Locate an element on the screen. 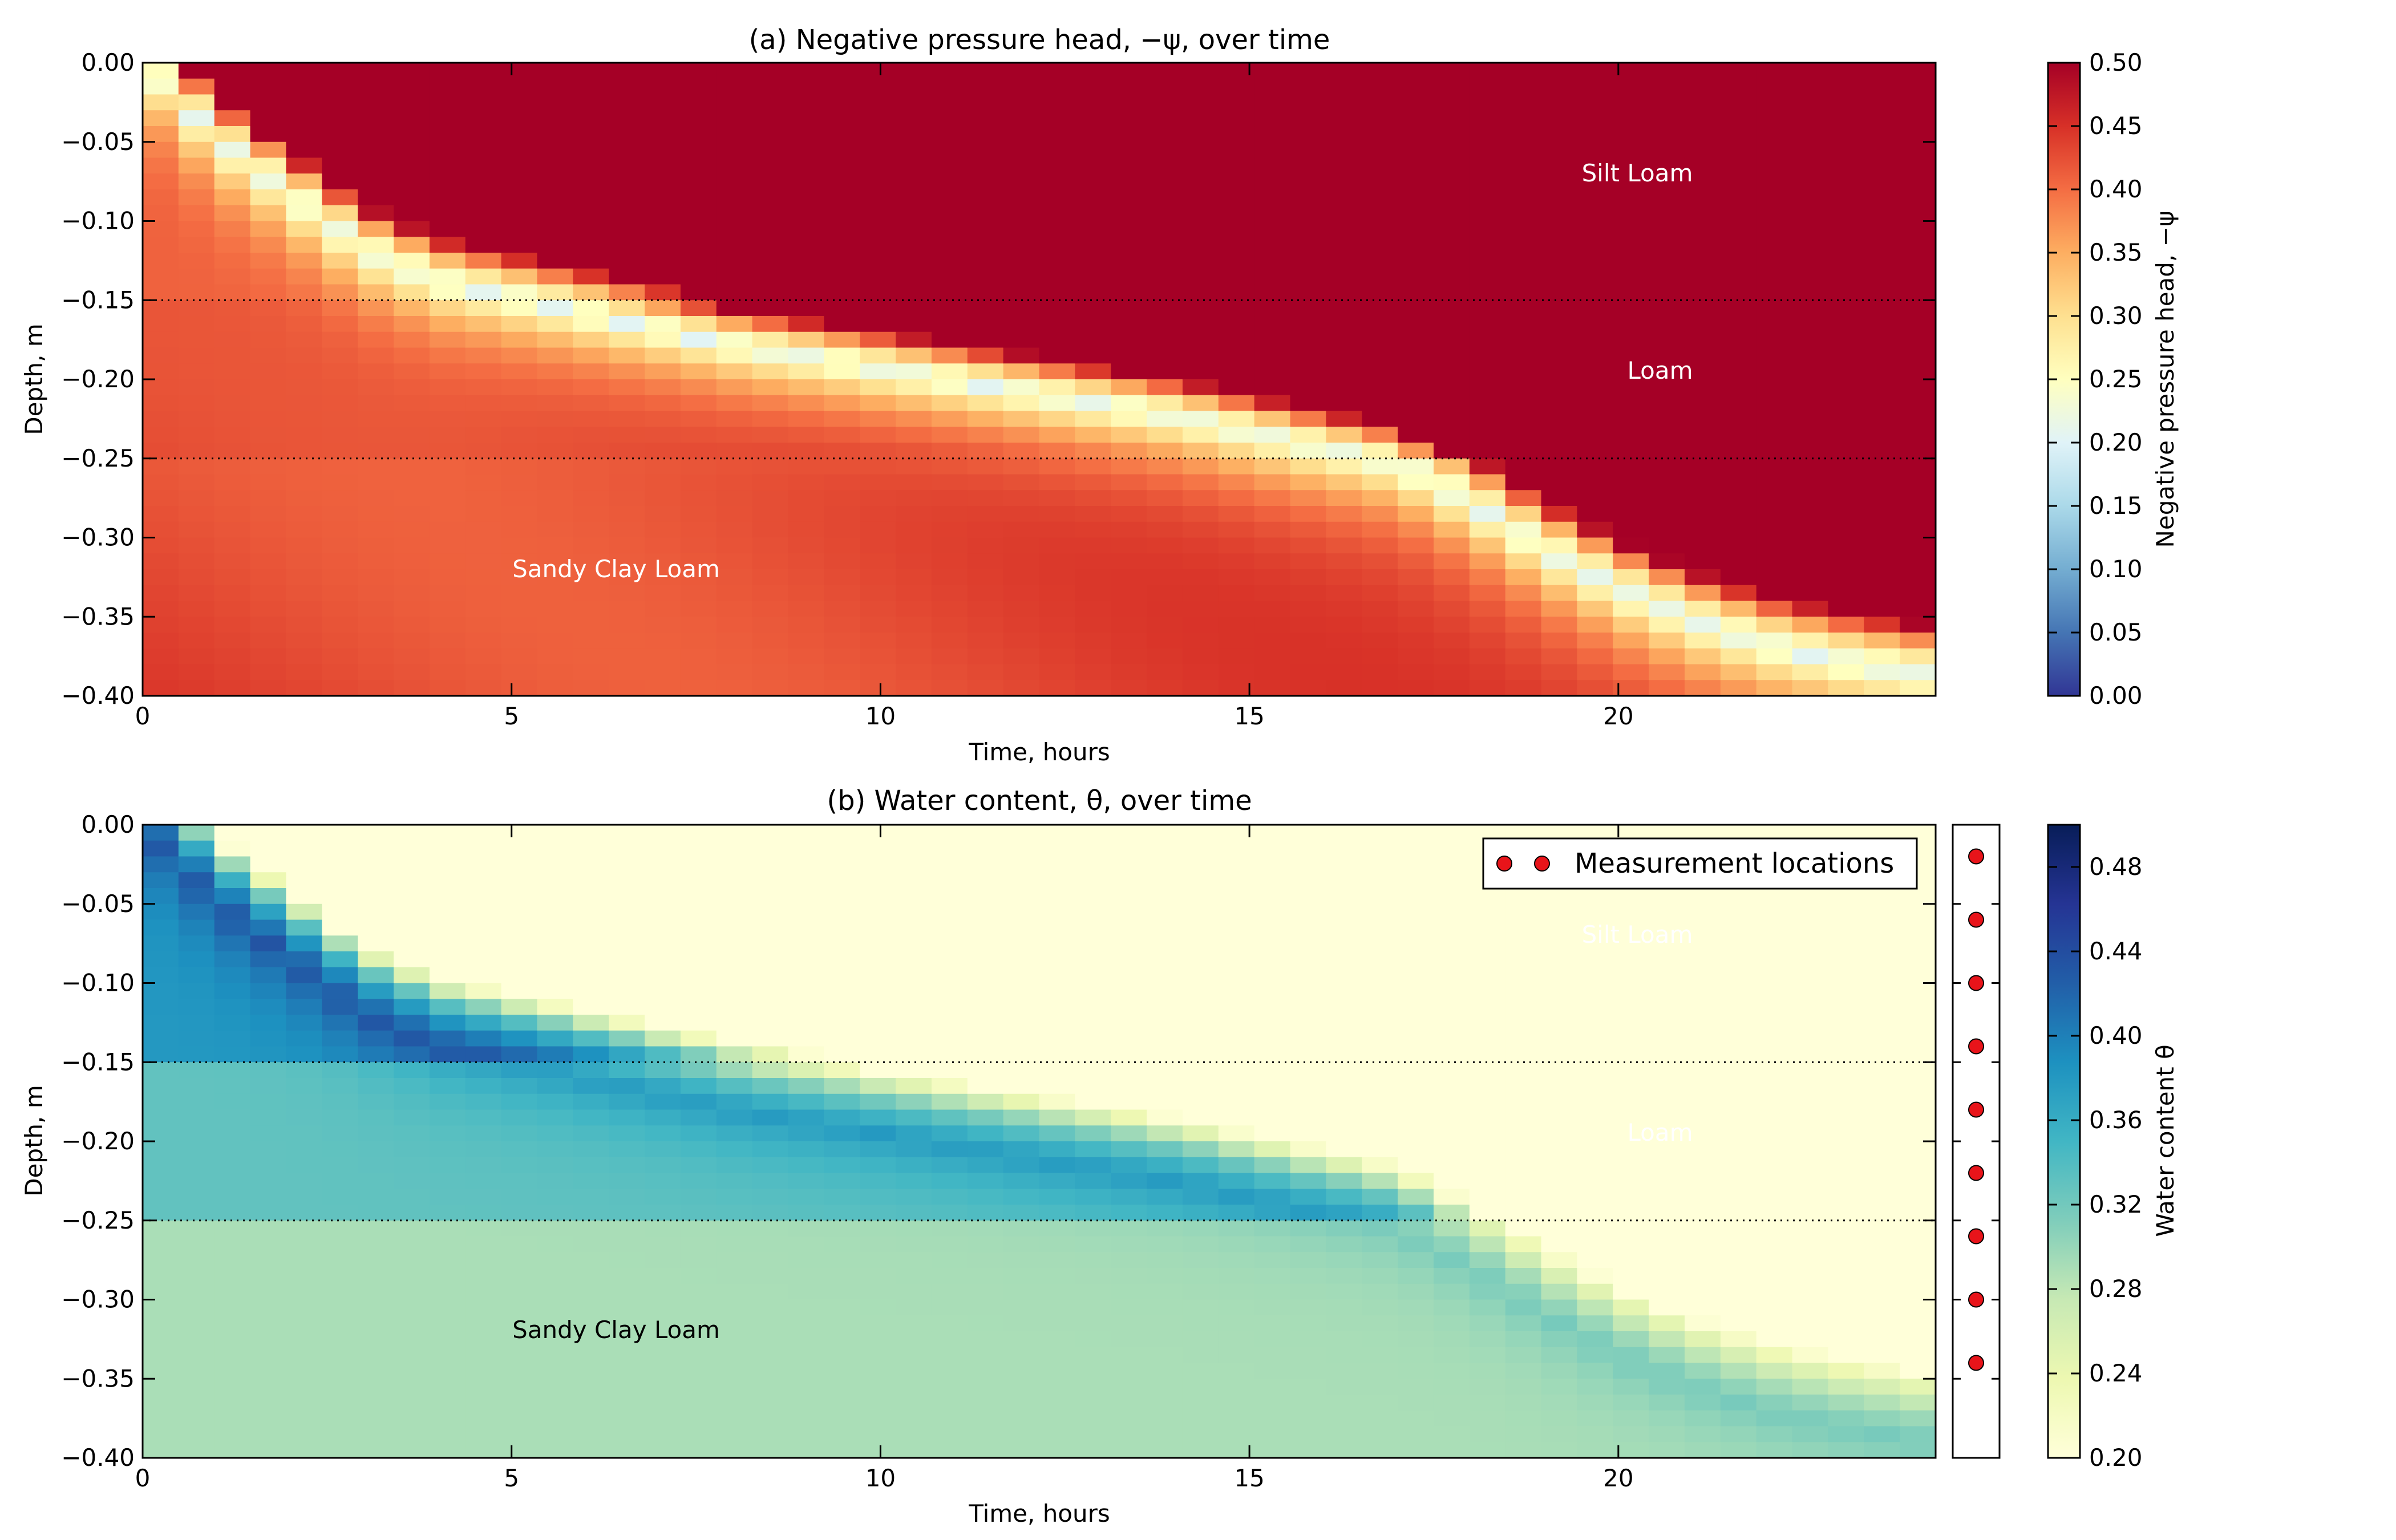  panel-b-label-loam: Loam is located at coordinates (1660, 1132).